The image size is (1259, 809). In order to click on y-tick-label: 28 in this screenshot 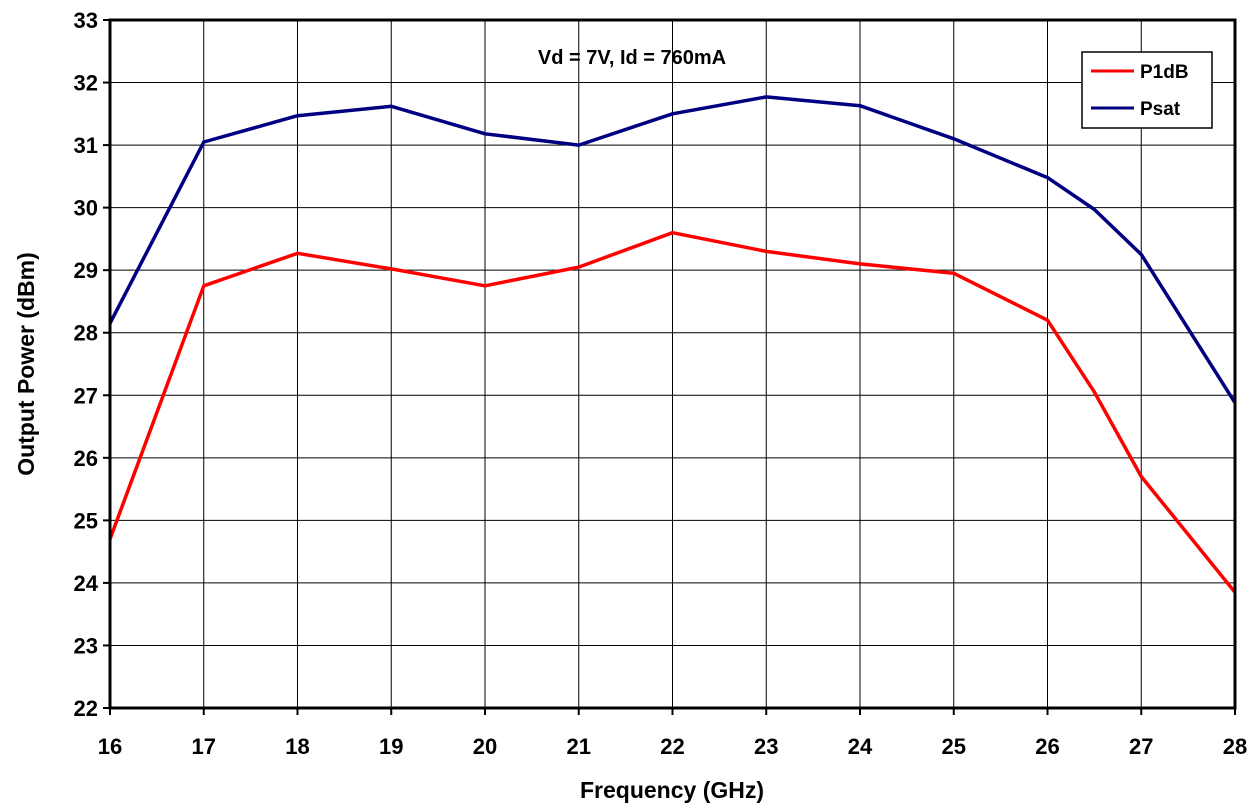, I will do `click(86, 333)`.